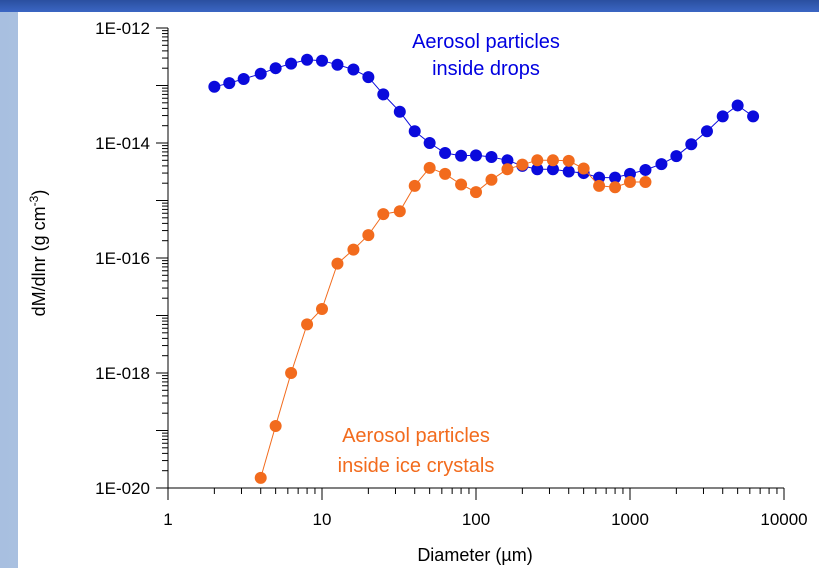 The height and width of the screenshot is (568, 819). What do you see at coordinates (167, 519) in the screenshot?
I see `x-tick-label: 1` at bounding box center [167, 519].